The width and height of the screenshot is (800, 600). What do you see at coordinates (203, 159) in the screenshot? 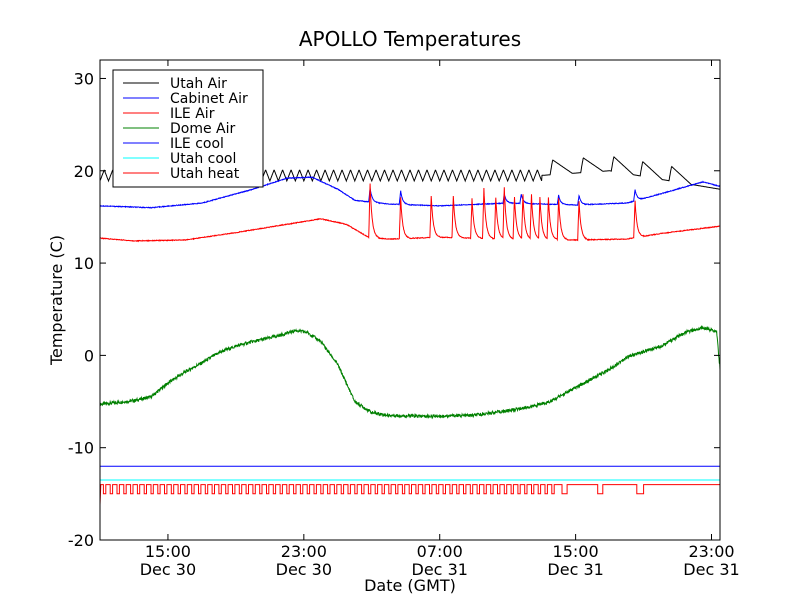
I see `legend-label: Utah cool` at bounding box center [203, 159].